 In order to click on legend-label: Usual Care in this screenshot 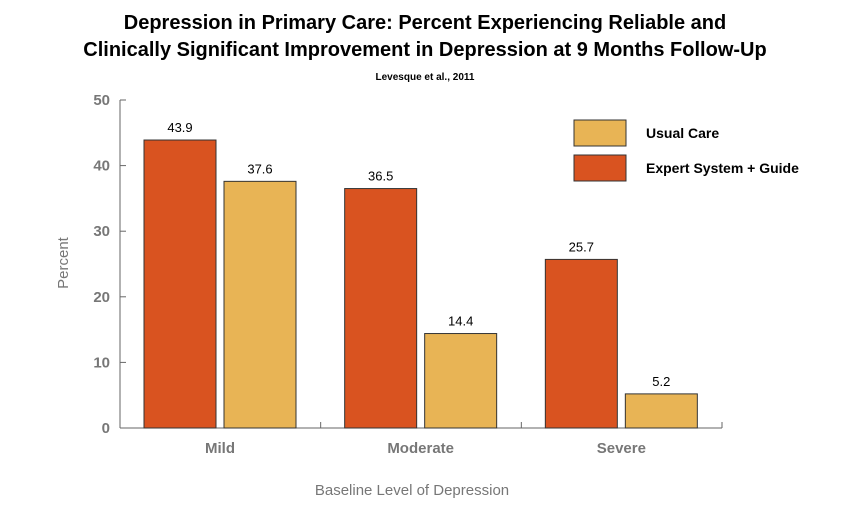, I will do `click(682, 133)`.